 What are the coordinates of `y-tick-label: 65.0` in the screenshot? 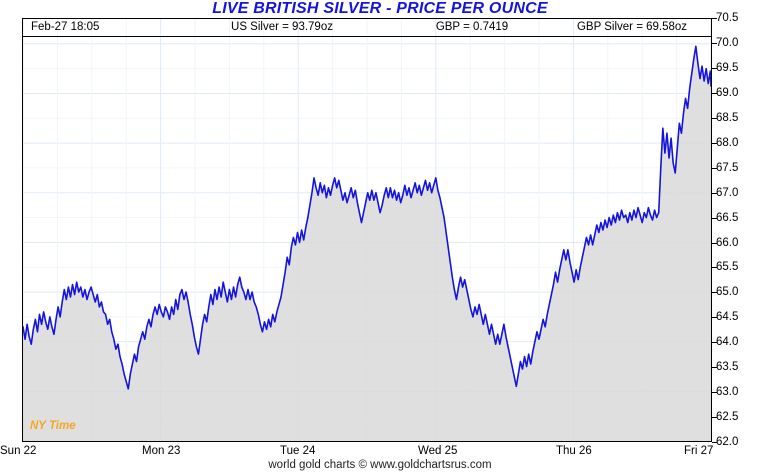 It's located at (727, 292).